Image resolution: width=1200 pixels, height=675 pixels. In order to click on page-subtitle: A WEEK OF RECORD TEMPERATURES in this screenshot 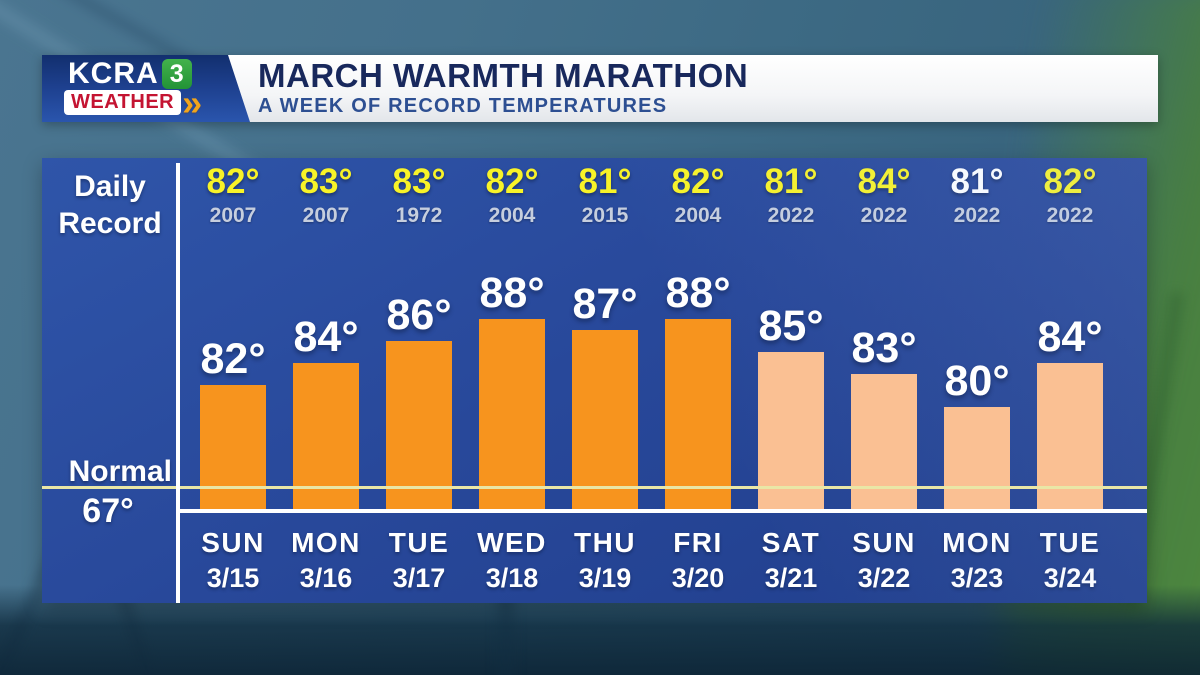, I will do `click(463, 105)`.